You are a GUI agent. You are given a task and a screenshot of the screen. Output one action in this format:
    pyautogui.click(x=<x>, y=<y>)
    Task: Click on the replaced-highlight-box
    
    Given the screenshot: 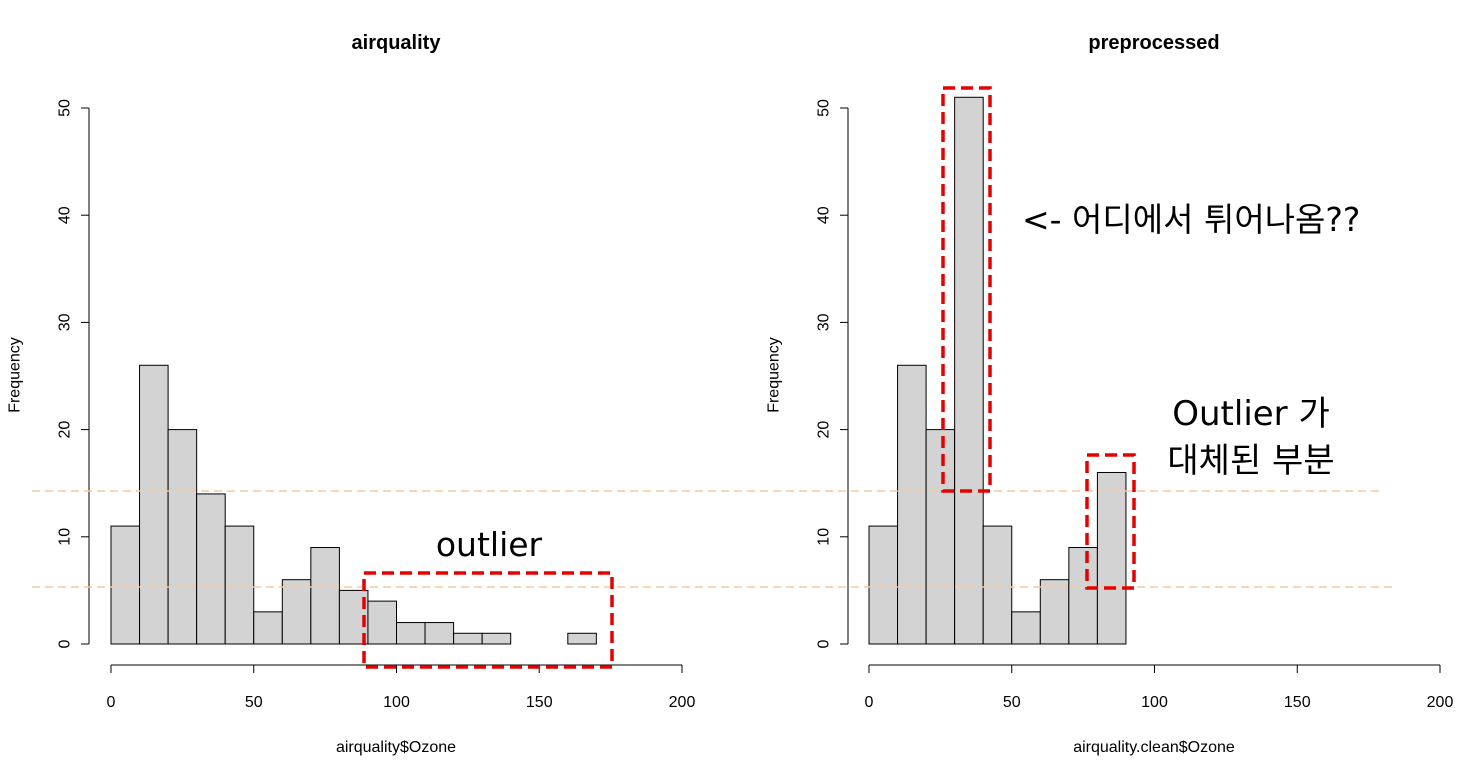 What is the action you would take?
    pyautogui.click(x=1110, y=521)
    